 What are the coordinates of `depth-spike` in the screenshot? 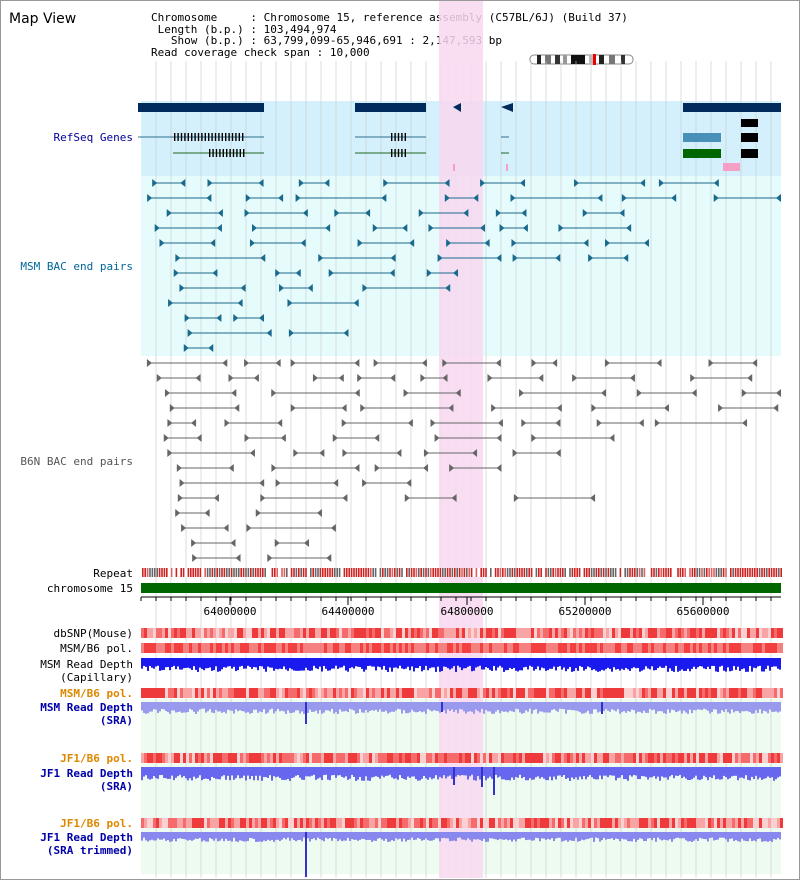 It's located at (442, 707).